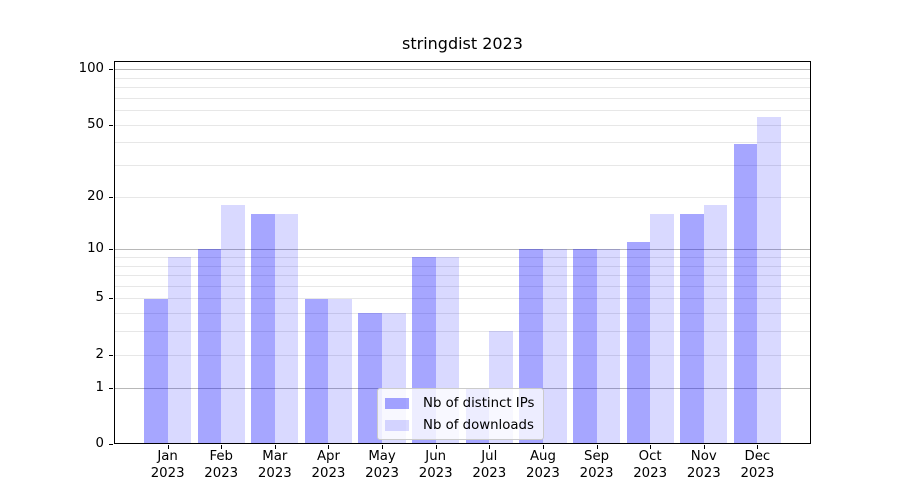 This screenshot has height=500, width=900. Describe the element at coordinates (436, 465) in the screenshot. I see `x-tick-label: Jun 2023` at that location.